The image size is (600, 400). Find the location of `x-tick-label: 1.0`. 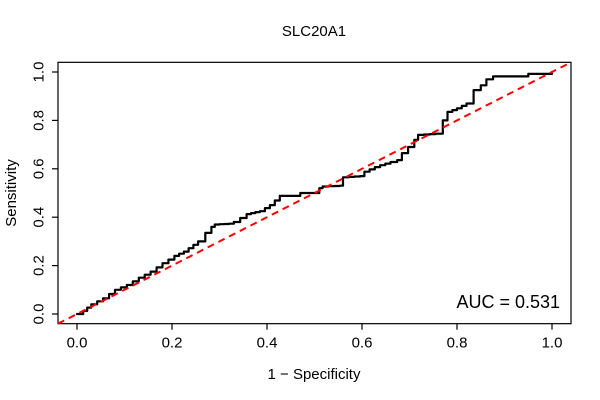

x-tick-label: 1.0 is located at coordinates (552, 343).